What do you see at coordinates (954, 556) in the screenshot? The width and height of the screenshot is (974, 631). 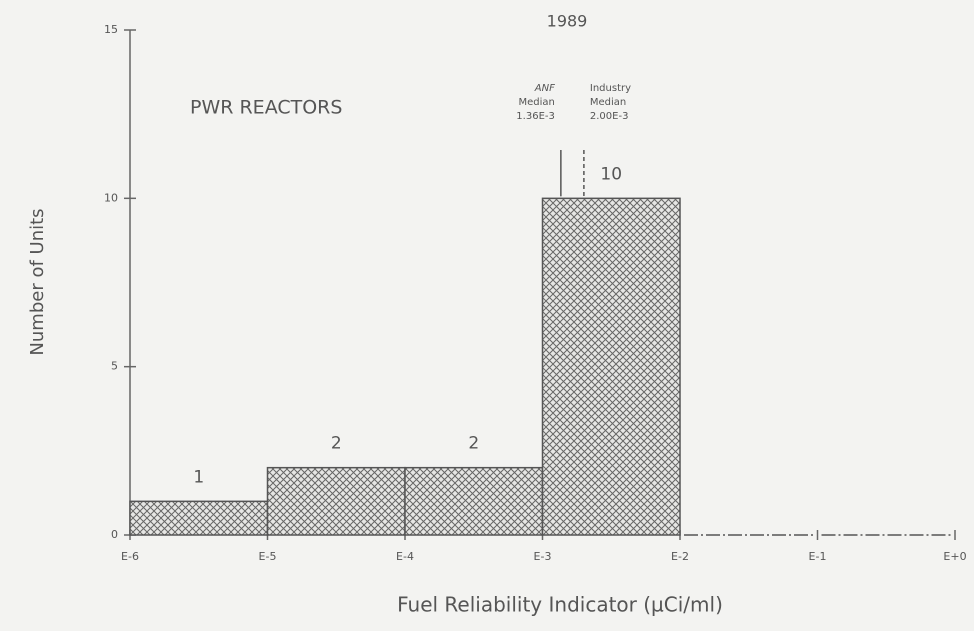 I see `x-tick-label: E+0` at bounding box center [954, 556].